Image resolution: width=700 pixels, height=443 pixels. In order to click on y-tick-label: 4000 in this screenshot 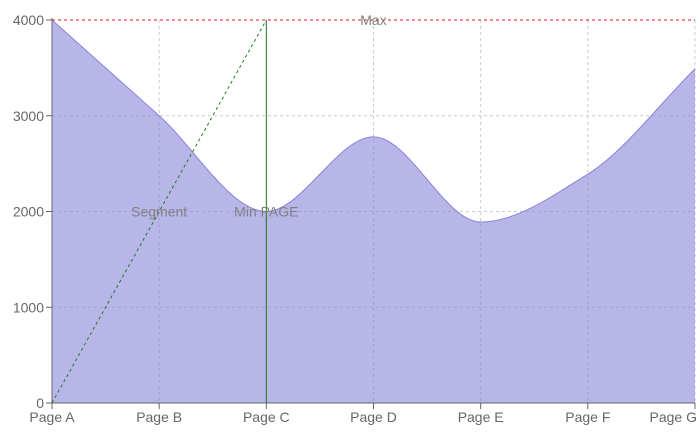, I will do `click(28, 20)`.